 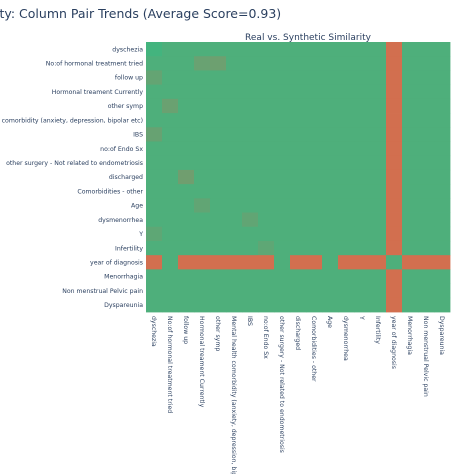 I want to click on y-tick-label: follow up, so click(x=129, y=78).